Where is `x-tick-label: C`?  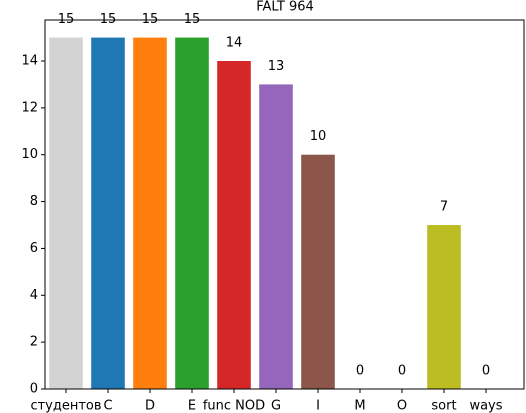 x-tick-label: C is located at coordinates (107, 406).